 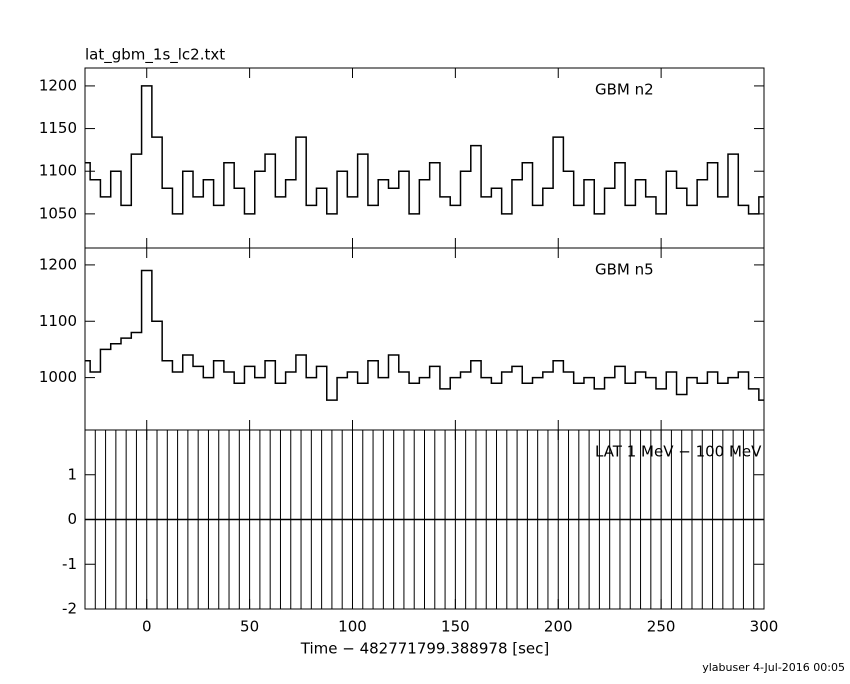 I want to click on x-tick-label: 0, so click(x=147, y=627).